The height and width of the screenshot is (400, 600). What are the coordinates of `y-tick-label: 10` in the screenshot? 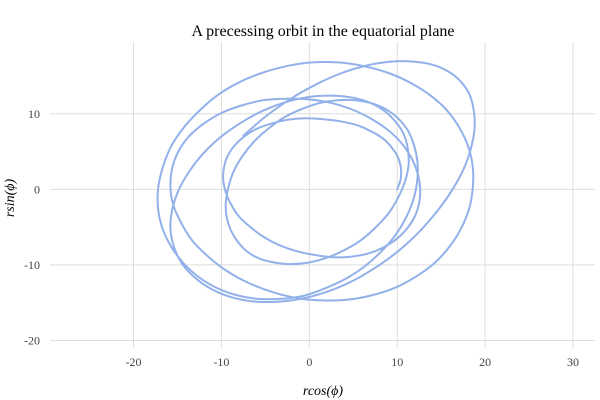 It's located at (34, 114).